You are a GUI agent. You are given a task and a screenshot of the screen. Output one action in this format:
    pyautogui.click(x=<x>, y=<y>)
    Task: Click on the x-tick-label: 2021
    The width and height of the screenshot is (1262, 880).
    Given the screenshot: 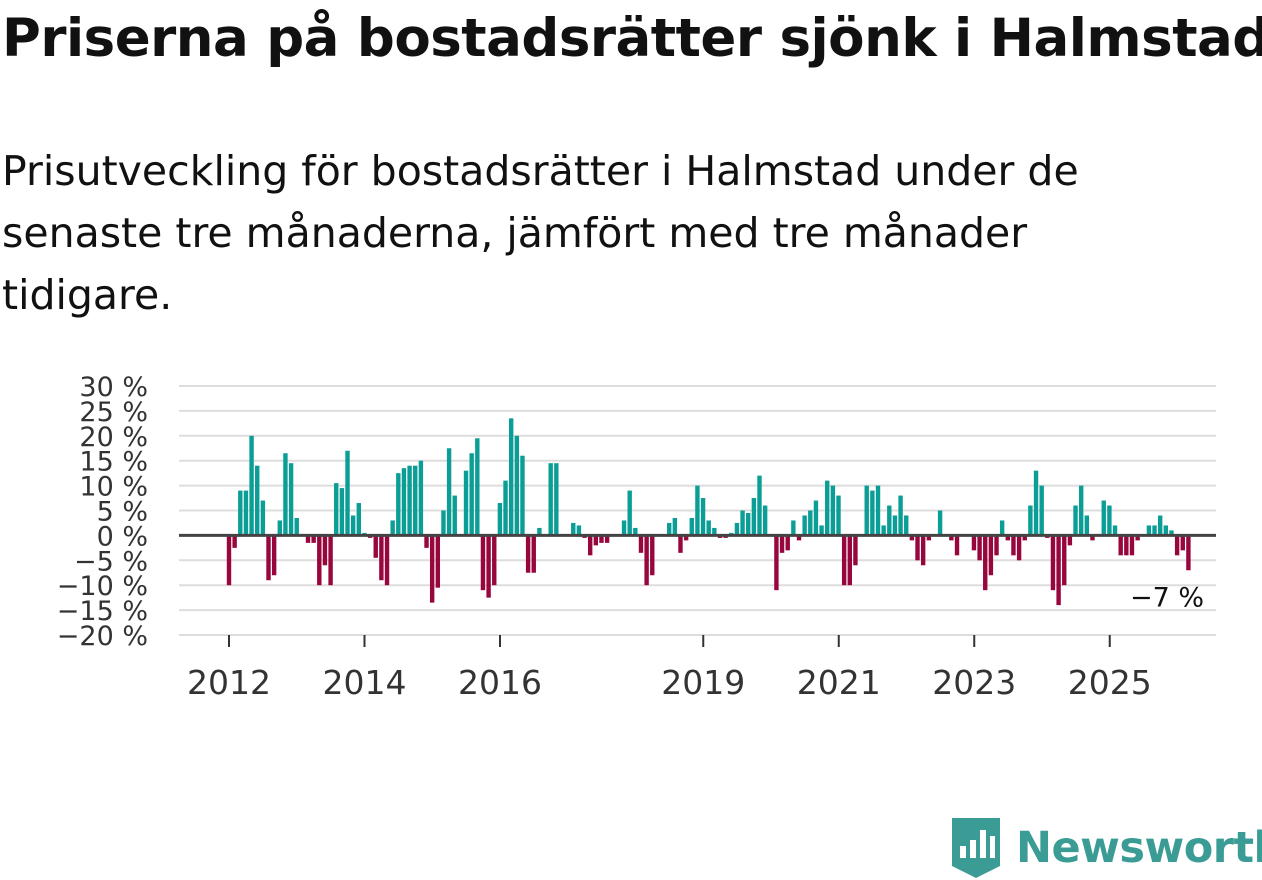 What is the action you would take?
    pyautogui.click(x=839, y=682)
    